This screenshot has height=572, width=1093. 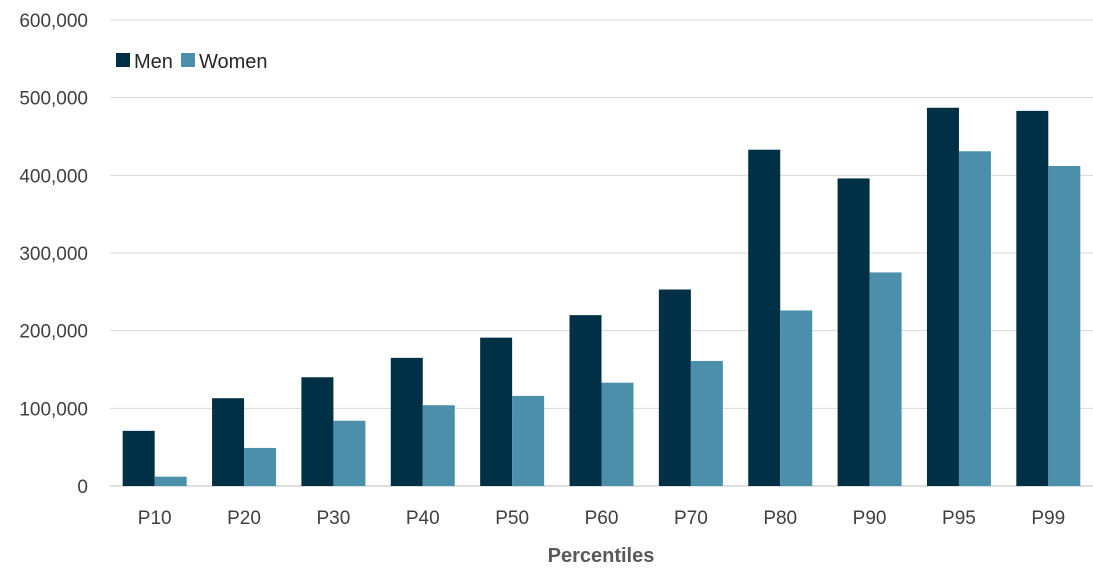 I want to click on bar-men-p20, so click(x=228, y=442).